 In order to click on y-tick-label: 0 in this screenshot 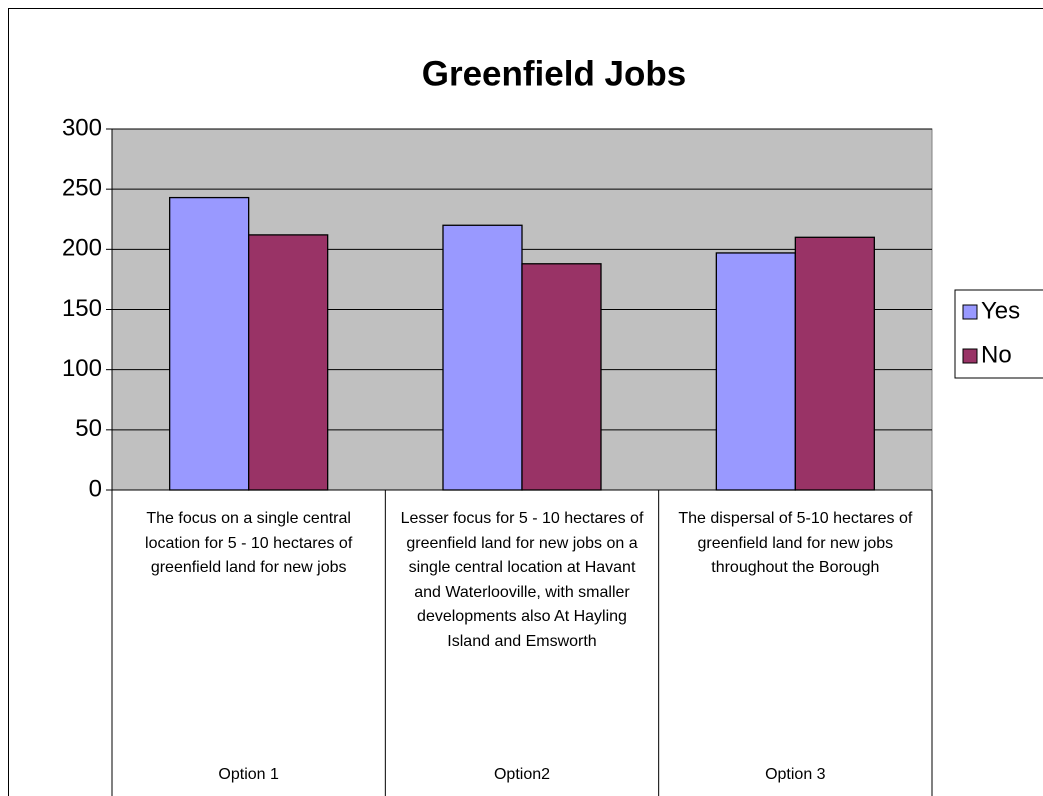, I will do `click(95, 488)`.